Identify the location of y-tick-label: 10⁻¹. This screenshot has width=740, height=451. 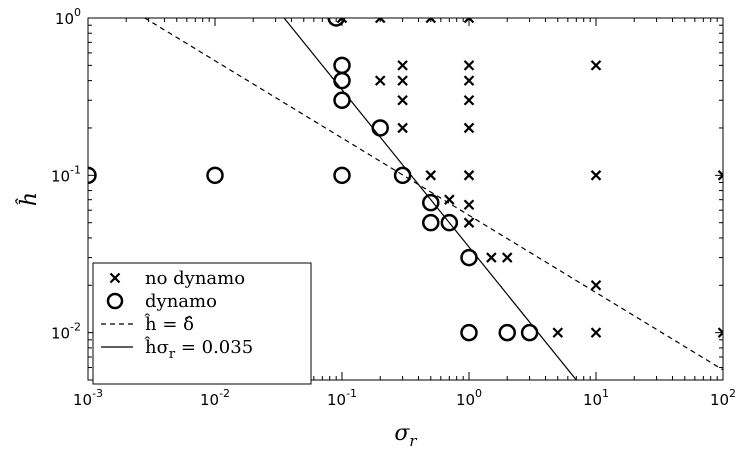
(66, 174).